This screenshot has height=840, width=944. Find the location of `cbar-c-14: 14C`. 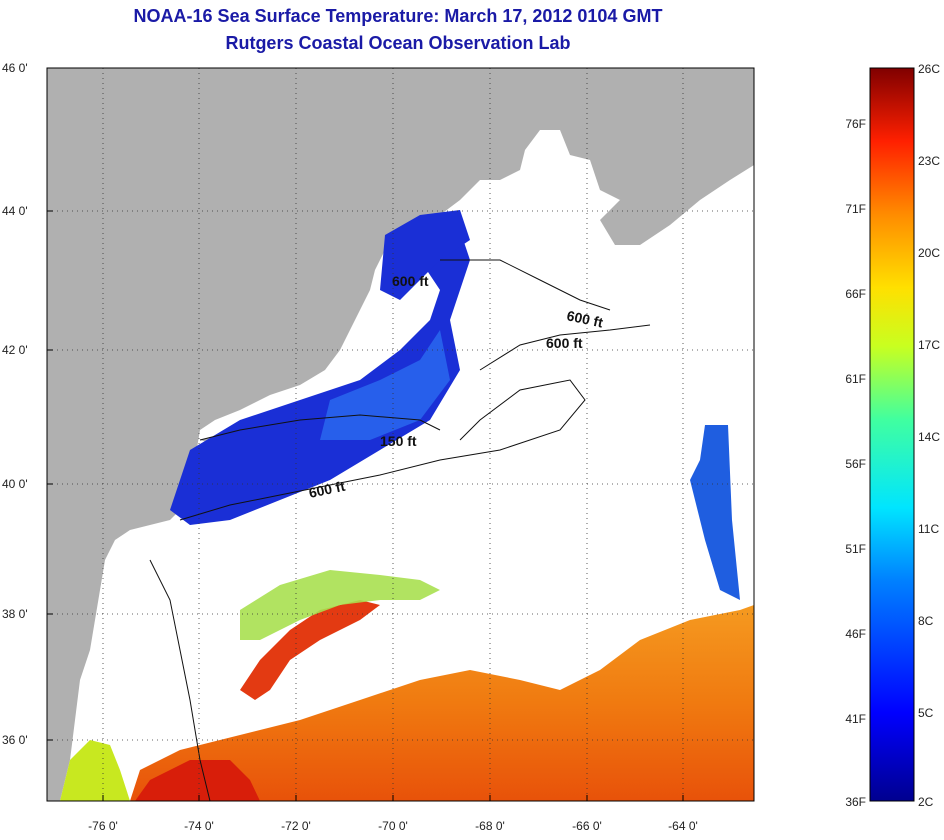

cbar-c-14: 14C is located at coordinates (929, 437).